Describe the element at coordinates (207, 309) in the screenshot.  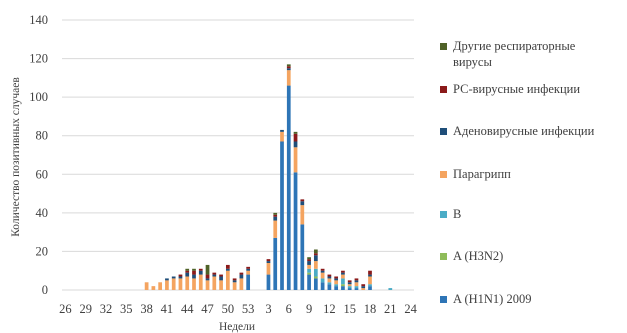
I see `x-tick-label: 47` at that location.